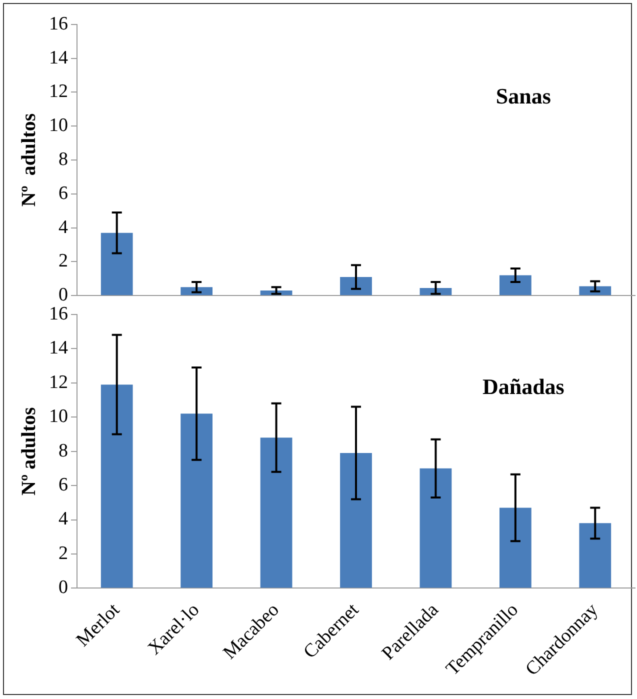 The height and width of the screenshot is (699, 637). Describe the element at coordinates (524, 95) in the screenshot. I see `text: Sanas` at that location.